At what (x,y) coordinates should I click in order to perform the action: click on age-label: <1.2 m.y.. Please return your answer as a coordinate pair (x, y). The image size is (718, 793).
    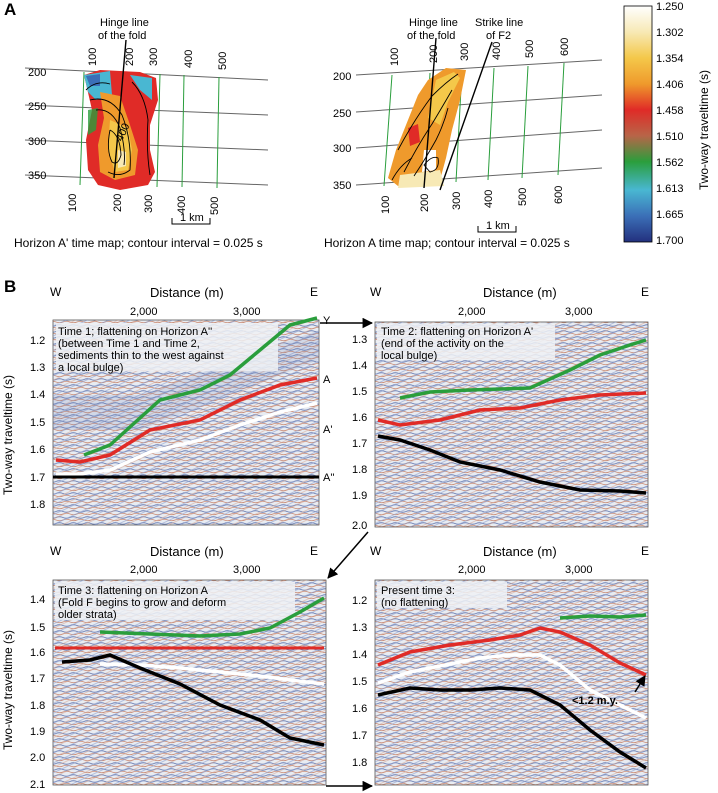
    Looking at the image, I should click on (595, 701).